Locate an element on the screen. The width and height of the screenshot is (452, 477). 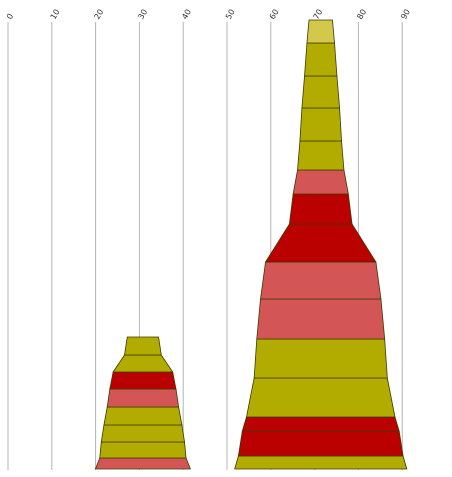
x-tick-label: 30 is located at coordinates (142, 14).